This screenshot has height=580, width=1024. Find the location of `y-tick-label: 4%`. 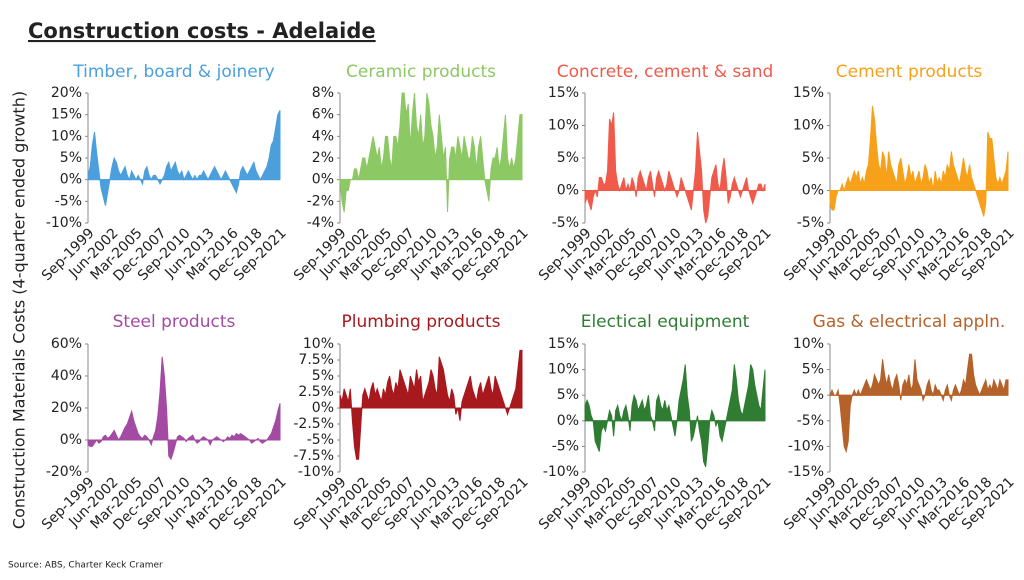

y-tick-label: 4% is located at coordinates (323, 136).